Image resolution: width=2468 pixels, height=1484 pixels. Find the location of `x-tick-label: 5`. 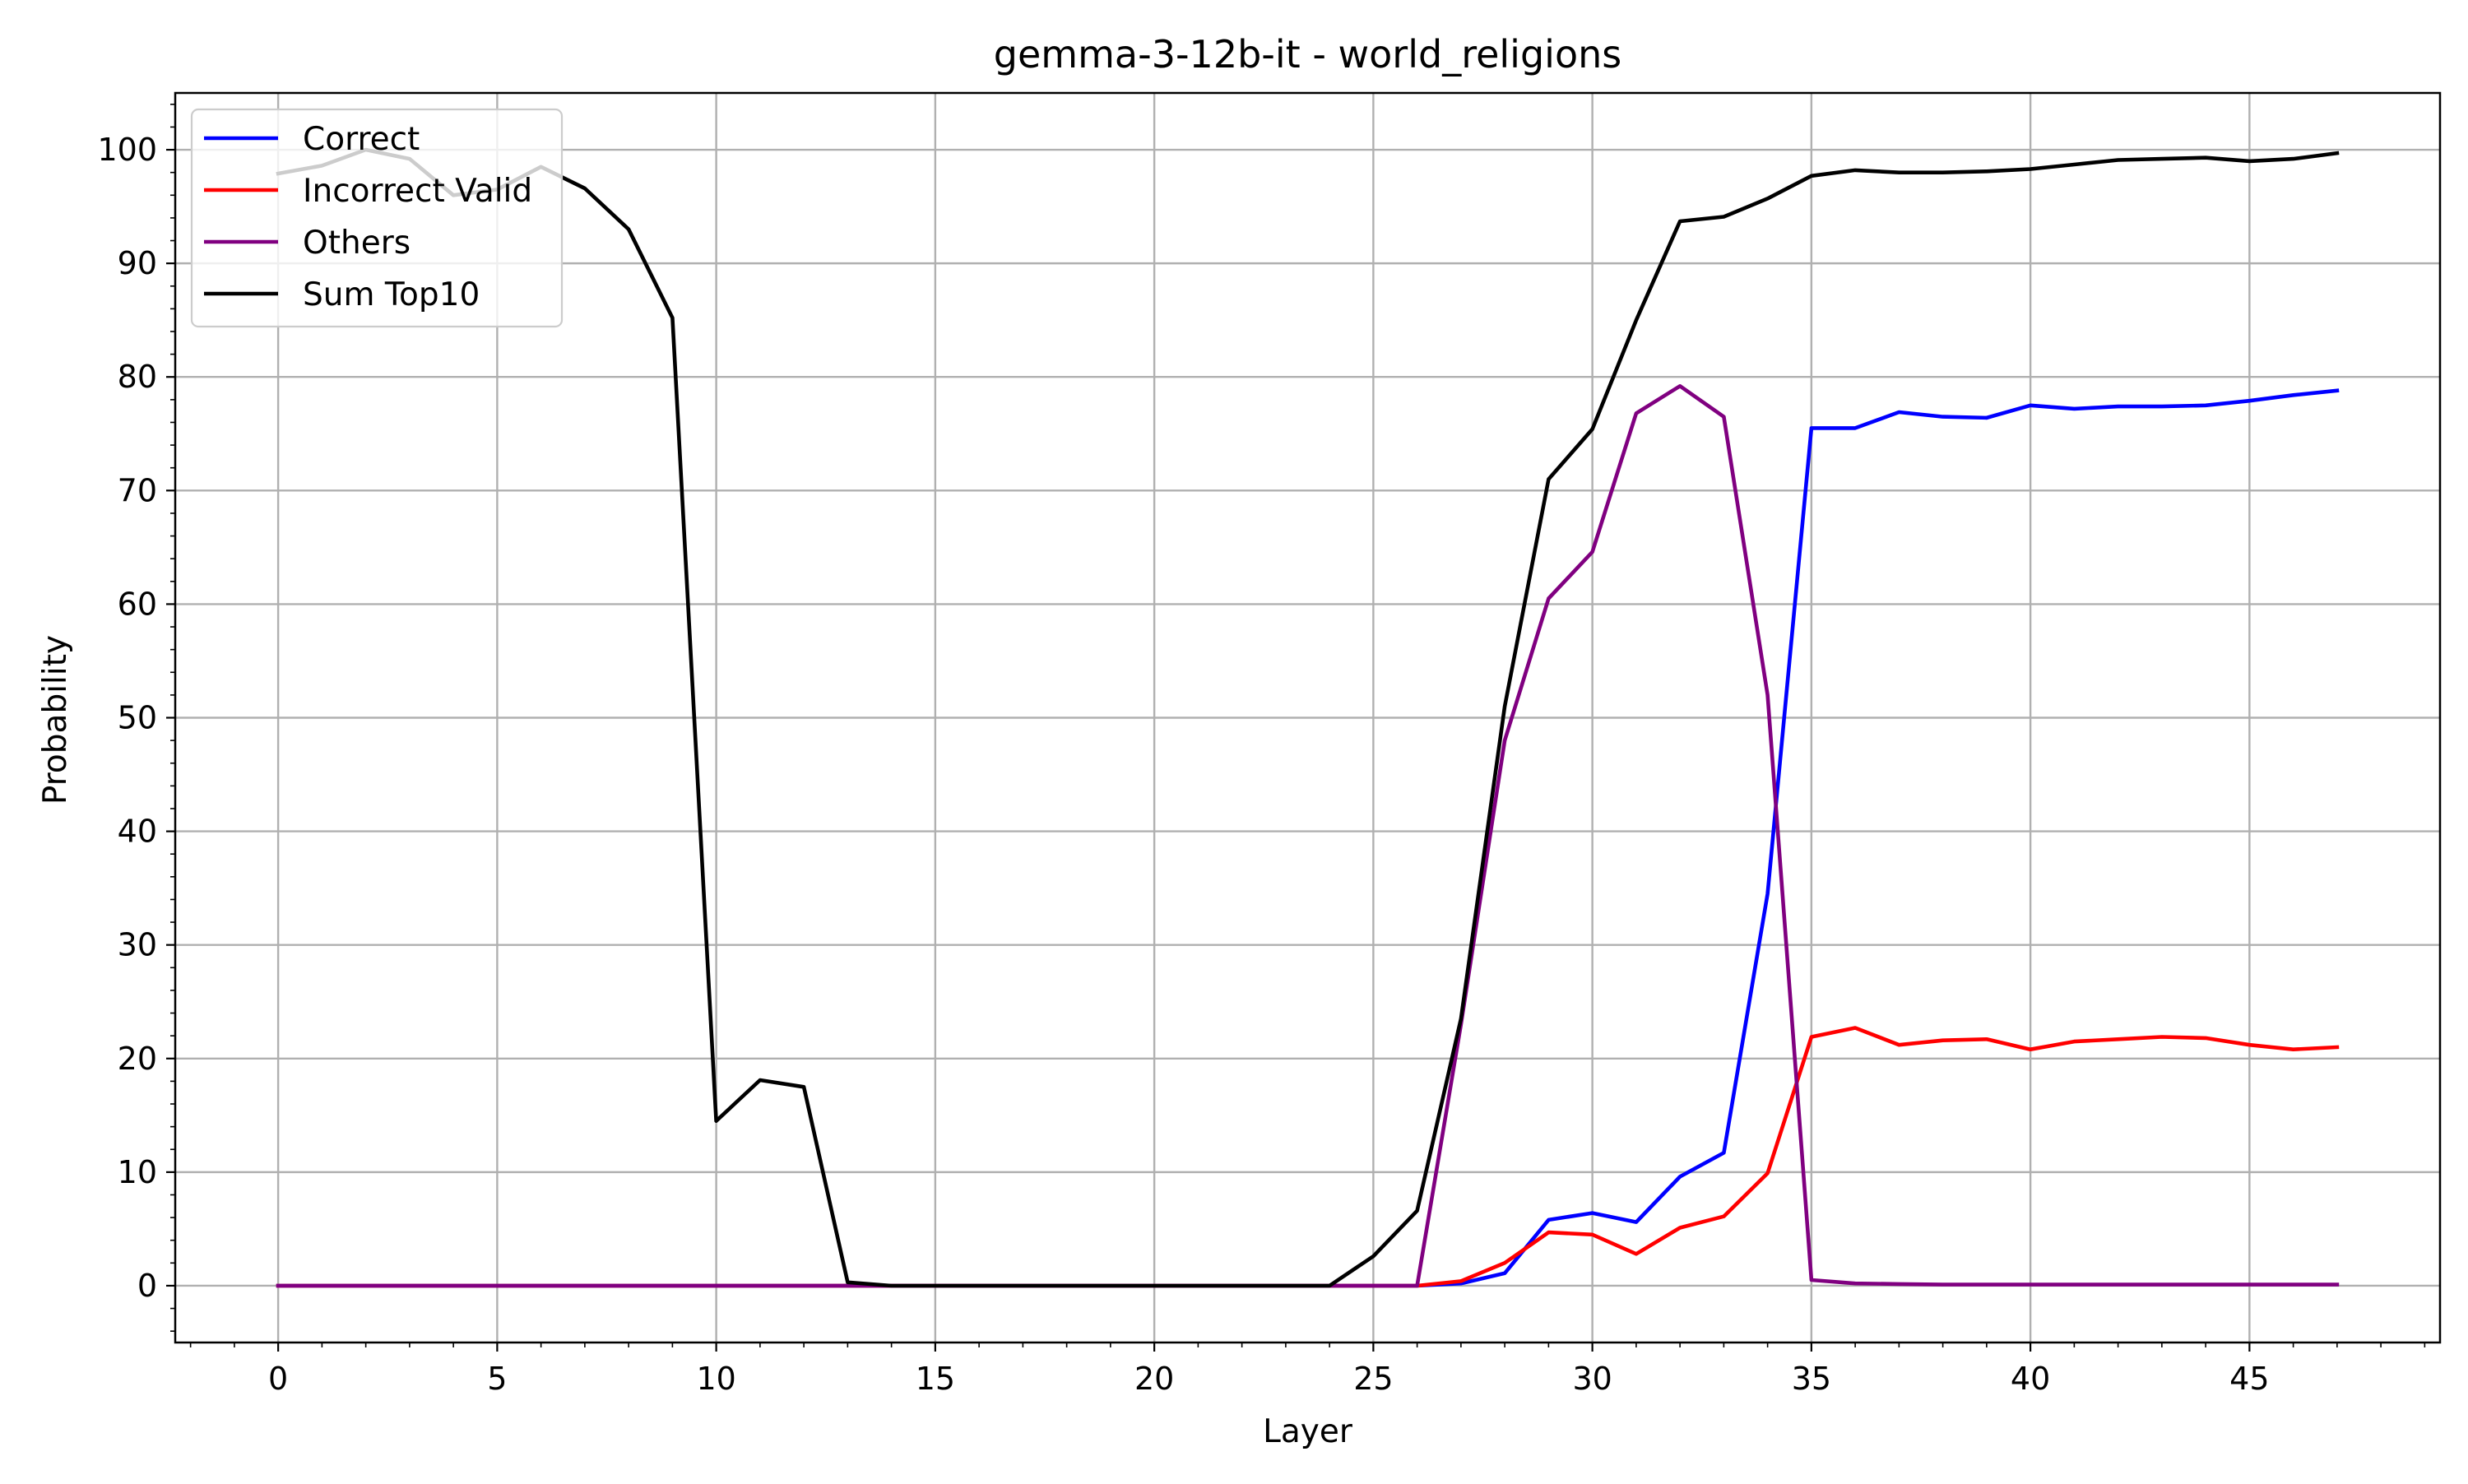

x-tick-label: 5 is located at coordinates (497, 1379).